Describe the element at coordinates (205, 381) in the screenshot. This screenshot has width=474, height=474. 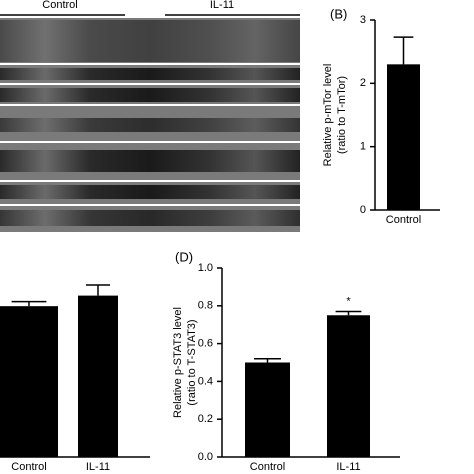
I see `y-tick-label: 0.4` at that location.